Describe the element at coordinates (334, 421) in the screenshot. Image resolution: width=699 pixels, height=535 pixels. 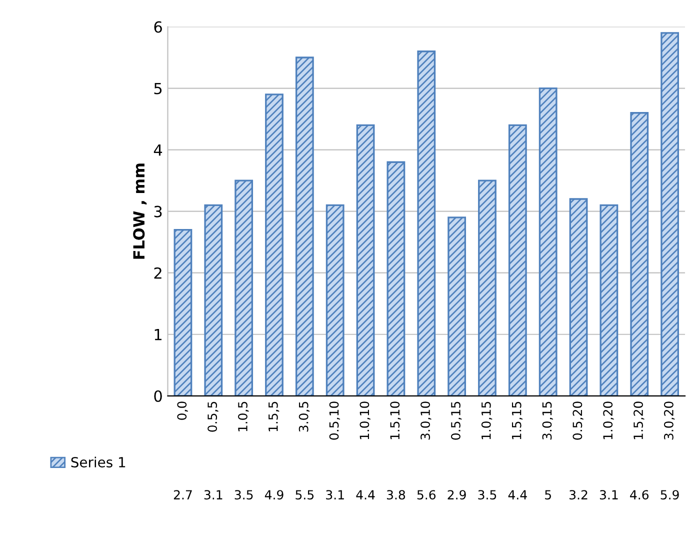
I see `x-tick-label: 0.5,10` at that location.